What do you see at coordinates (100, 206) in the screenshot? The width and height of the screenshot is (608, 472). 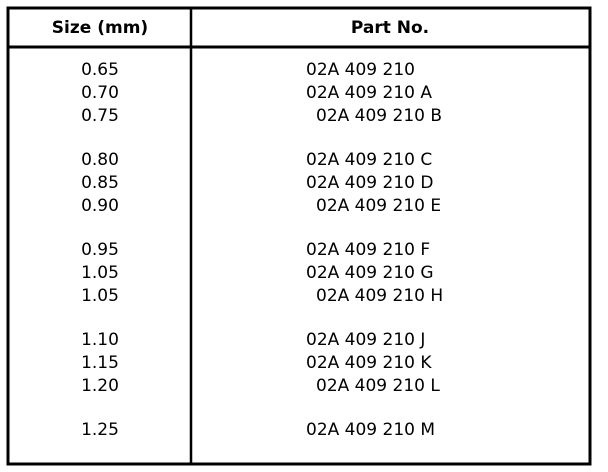 I see `size-cell: 0.90` at bounding box center [100, 206].